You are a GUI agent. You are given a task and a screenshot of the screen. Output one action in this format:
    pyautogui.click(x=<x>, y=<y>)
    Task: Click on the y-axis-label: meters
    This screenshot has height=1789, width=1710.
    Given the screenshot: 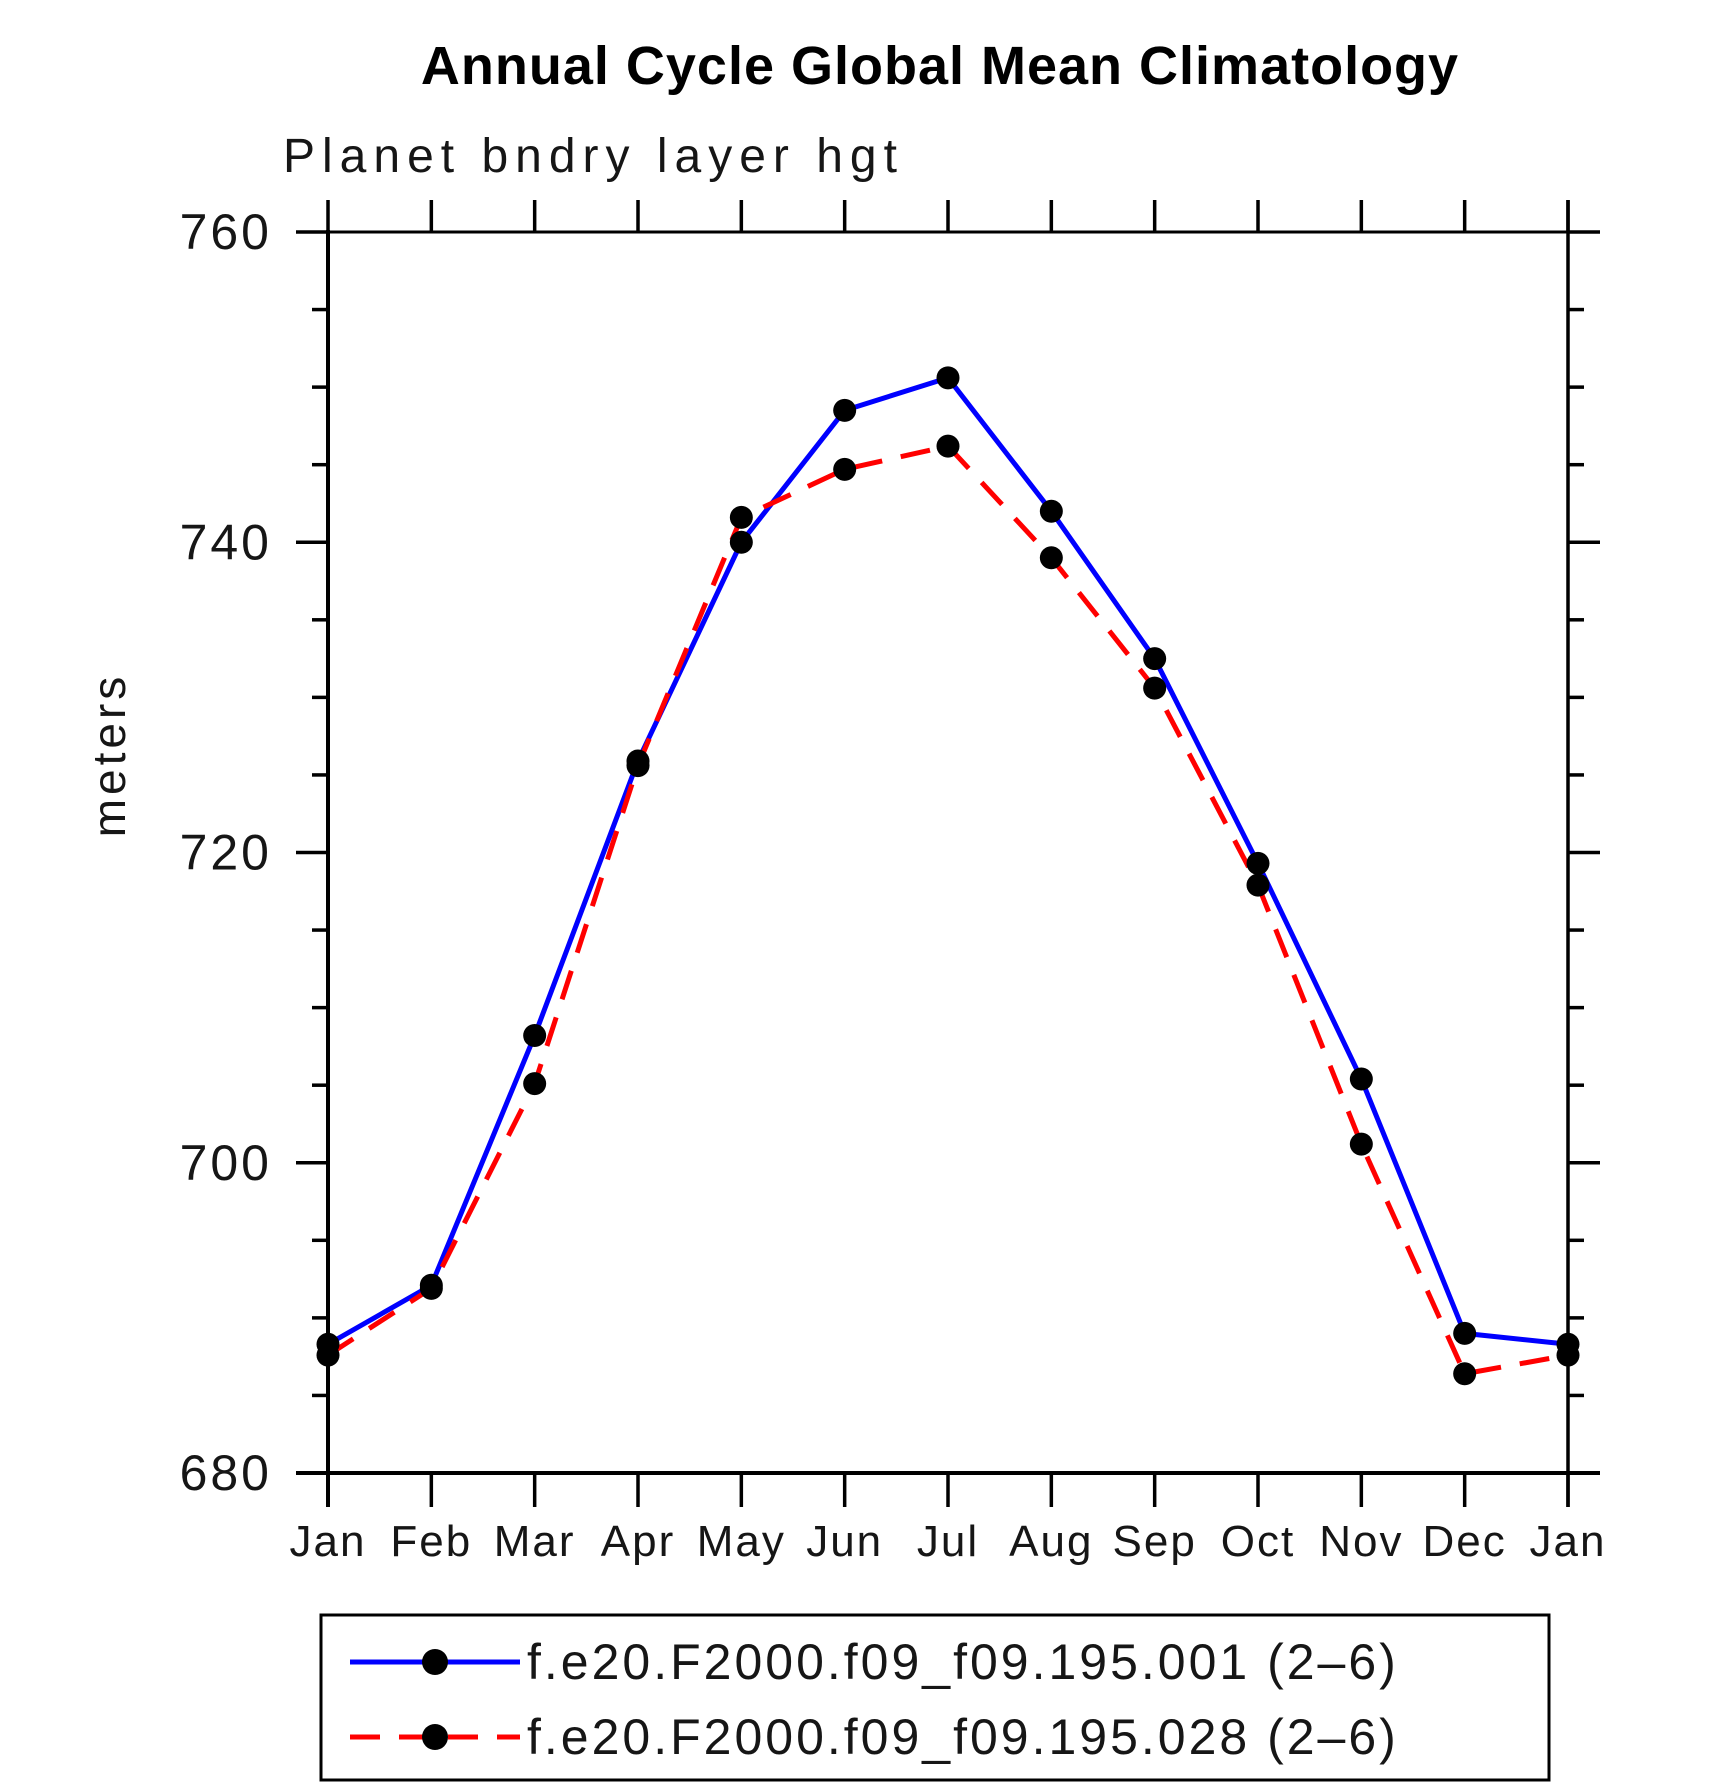 What is the action you would take?
    pyautogui.click(x=109, y=755)
    